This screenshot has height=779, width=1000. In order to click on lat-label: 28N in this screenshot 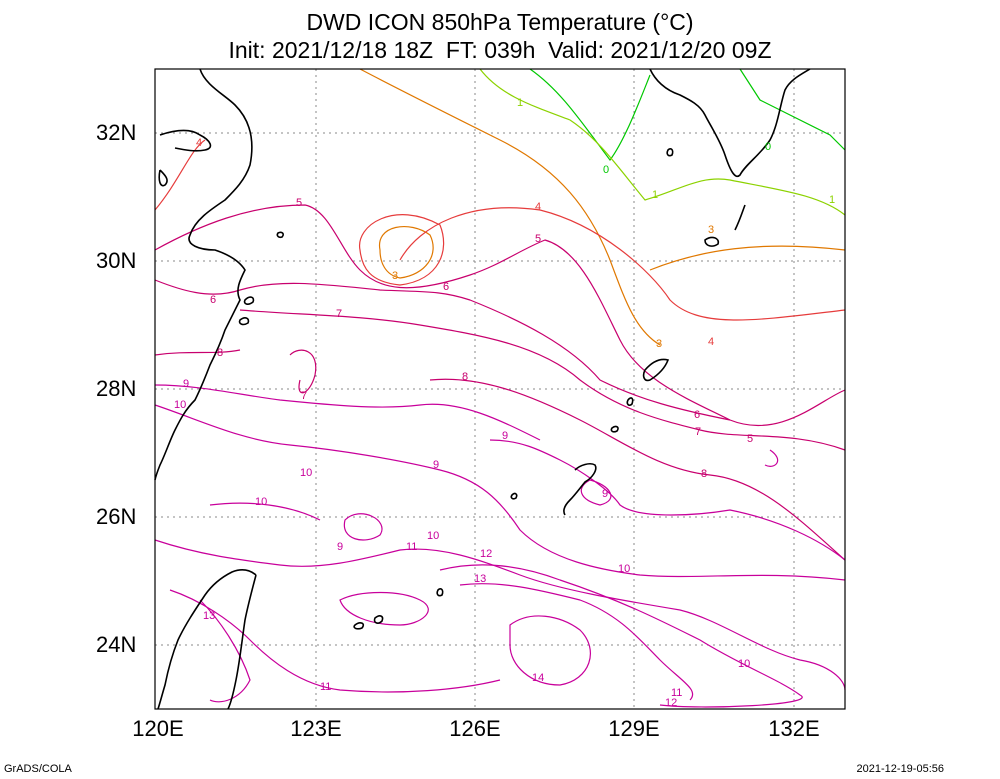, I will do `click(116, 388)`.